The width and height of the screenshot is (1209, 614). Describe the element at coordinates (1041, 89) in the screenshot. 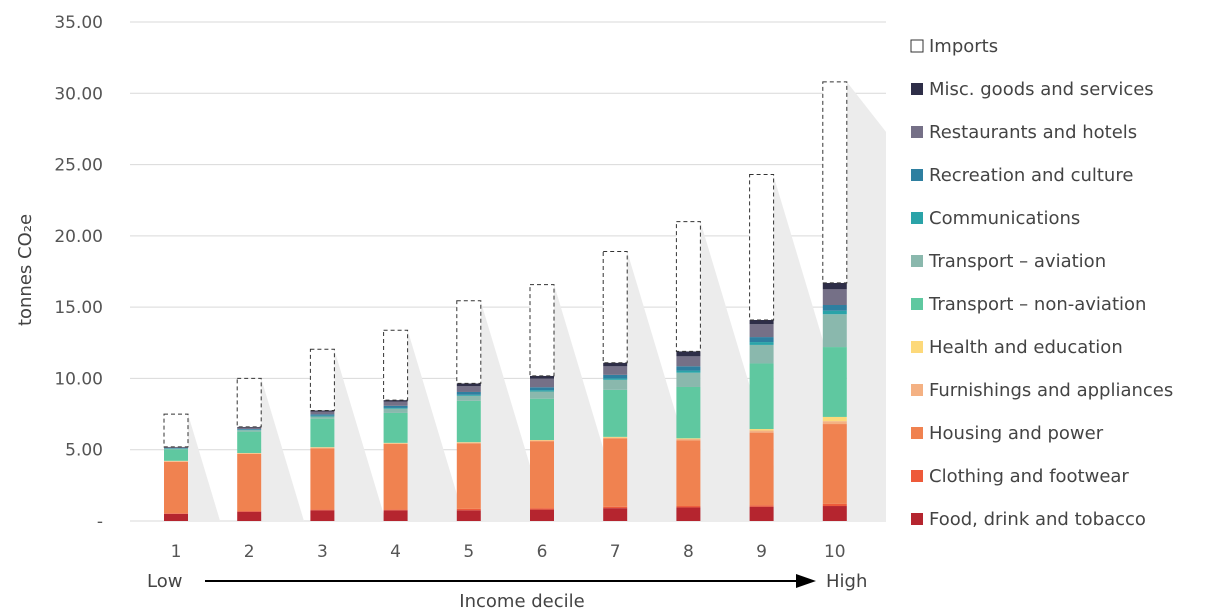

I see `legend-label: Misc. goods and services` at that location.